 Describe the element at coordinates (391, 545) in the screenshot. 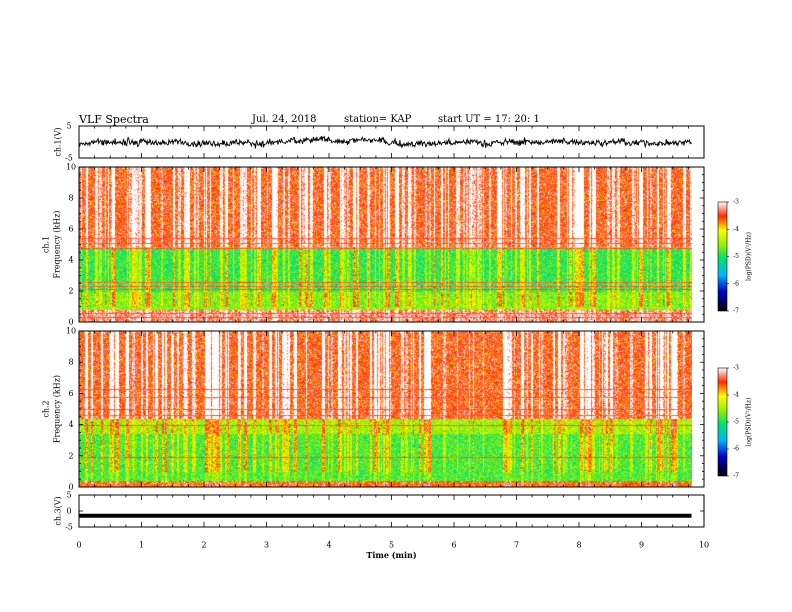

I see `x-tick-label: 5` at that location.